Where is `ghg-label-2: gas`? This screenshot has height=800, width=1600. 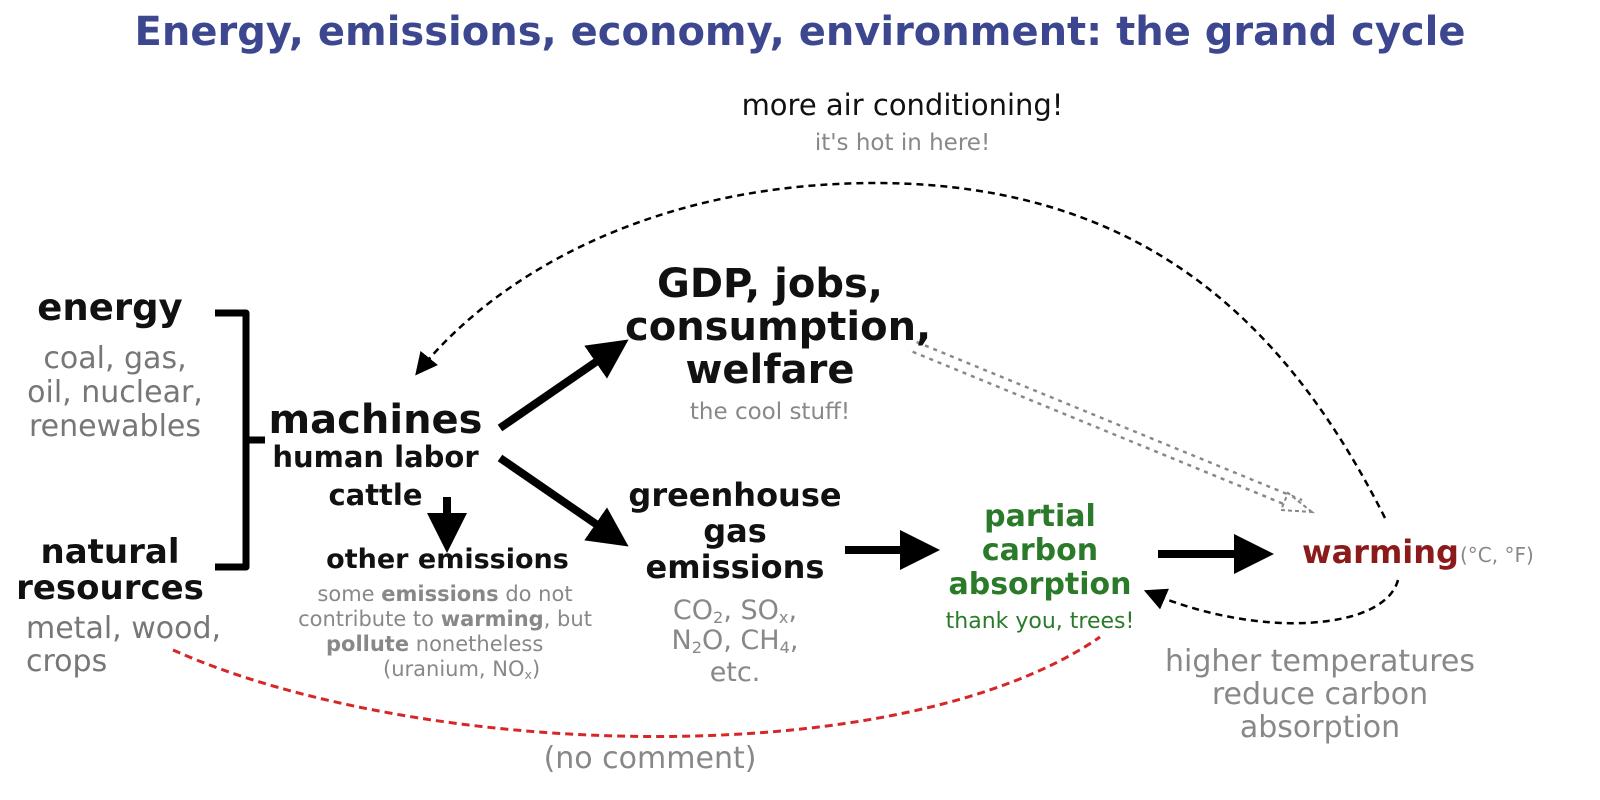
ghg-label-2: gas is located at coordinates (735, 531).